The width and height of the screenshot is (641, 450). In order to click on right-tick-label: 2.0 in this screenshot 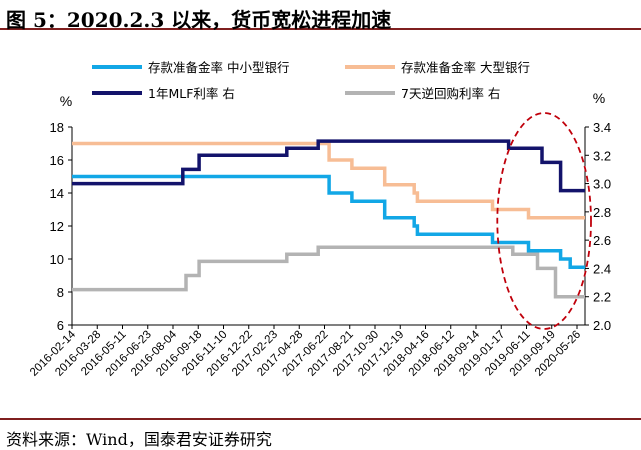, I will do `click(602, 325)`.